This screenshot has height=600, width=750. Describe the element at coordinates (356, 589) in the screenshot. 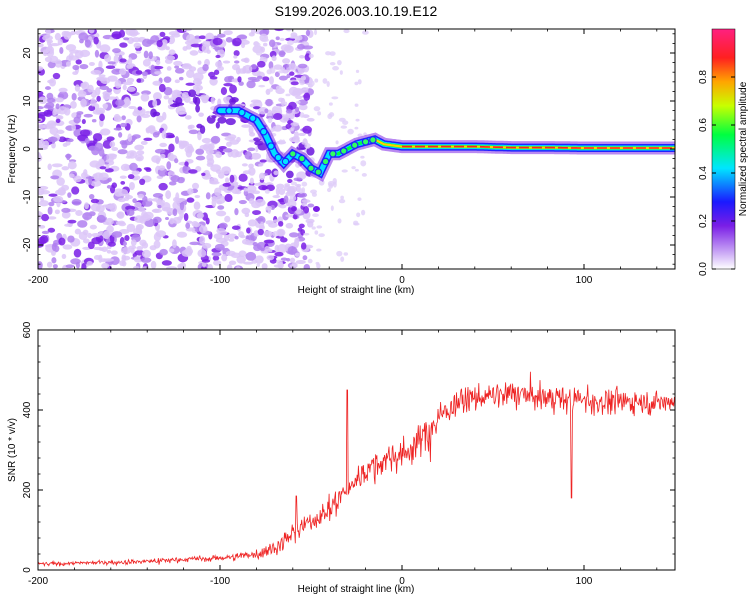

I see `snr-x-label: Height of straight line (km)` at that location.